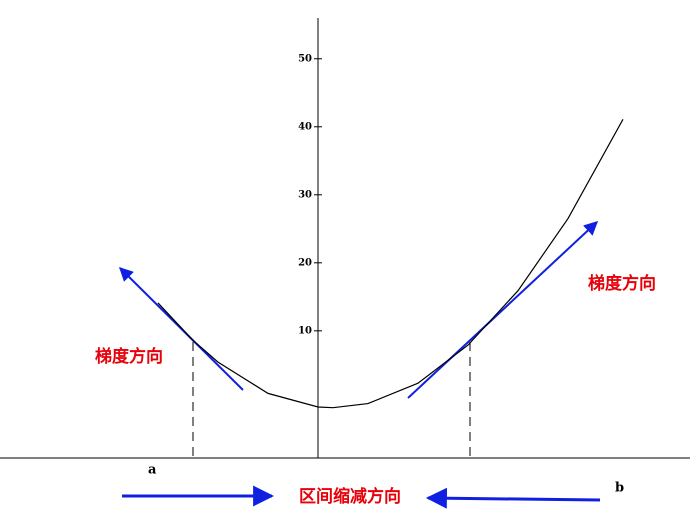 This screenshot has width=690, height=523. What do you see at coordinates (619, 488) in the screenshot?
I see `annotation: b` at bounding box center [619, 488].